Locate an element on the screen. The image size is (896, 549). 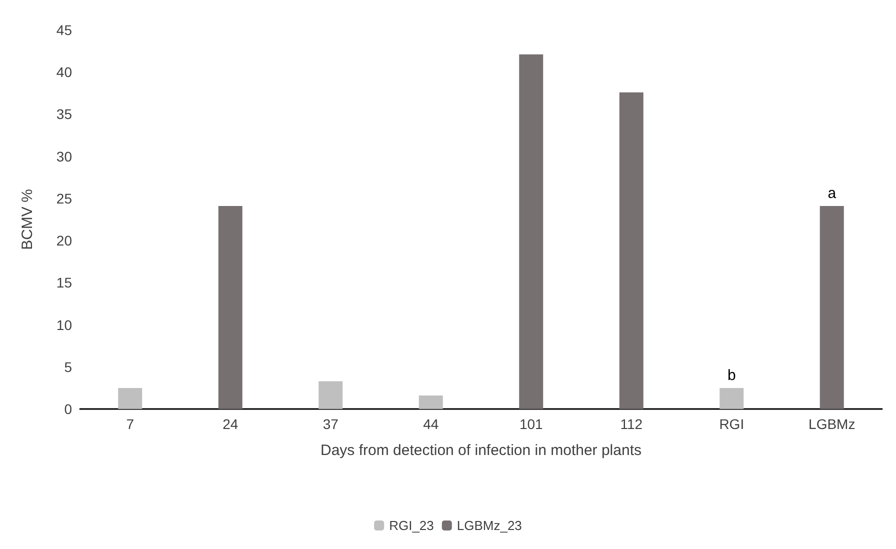
y-tick-label: 10 is located at coordinates (64, 324).